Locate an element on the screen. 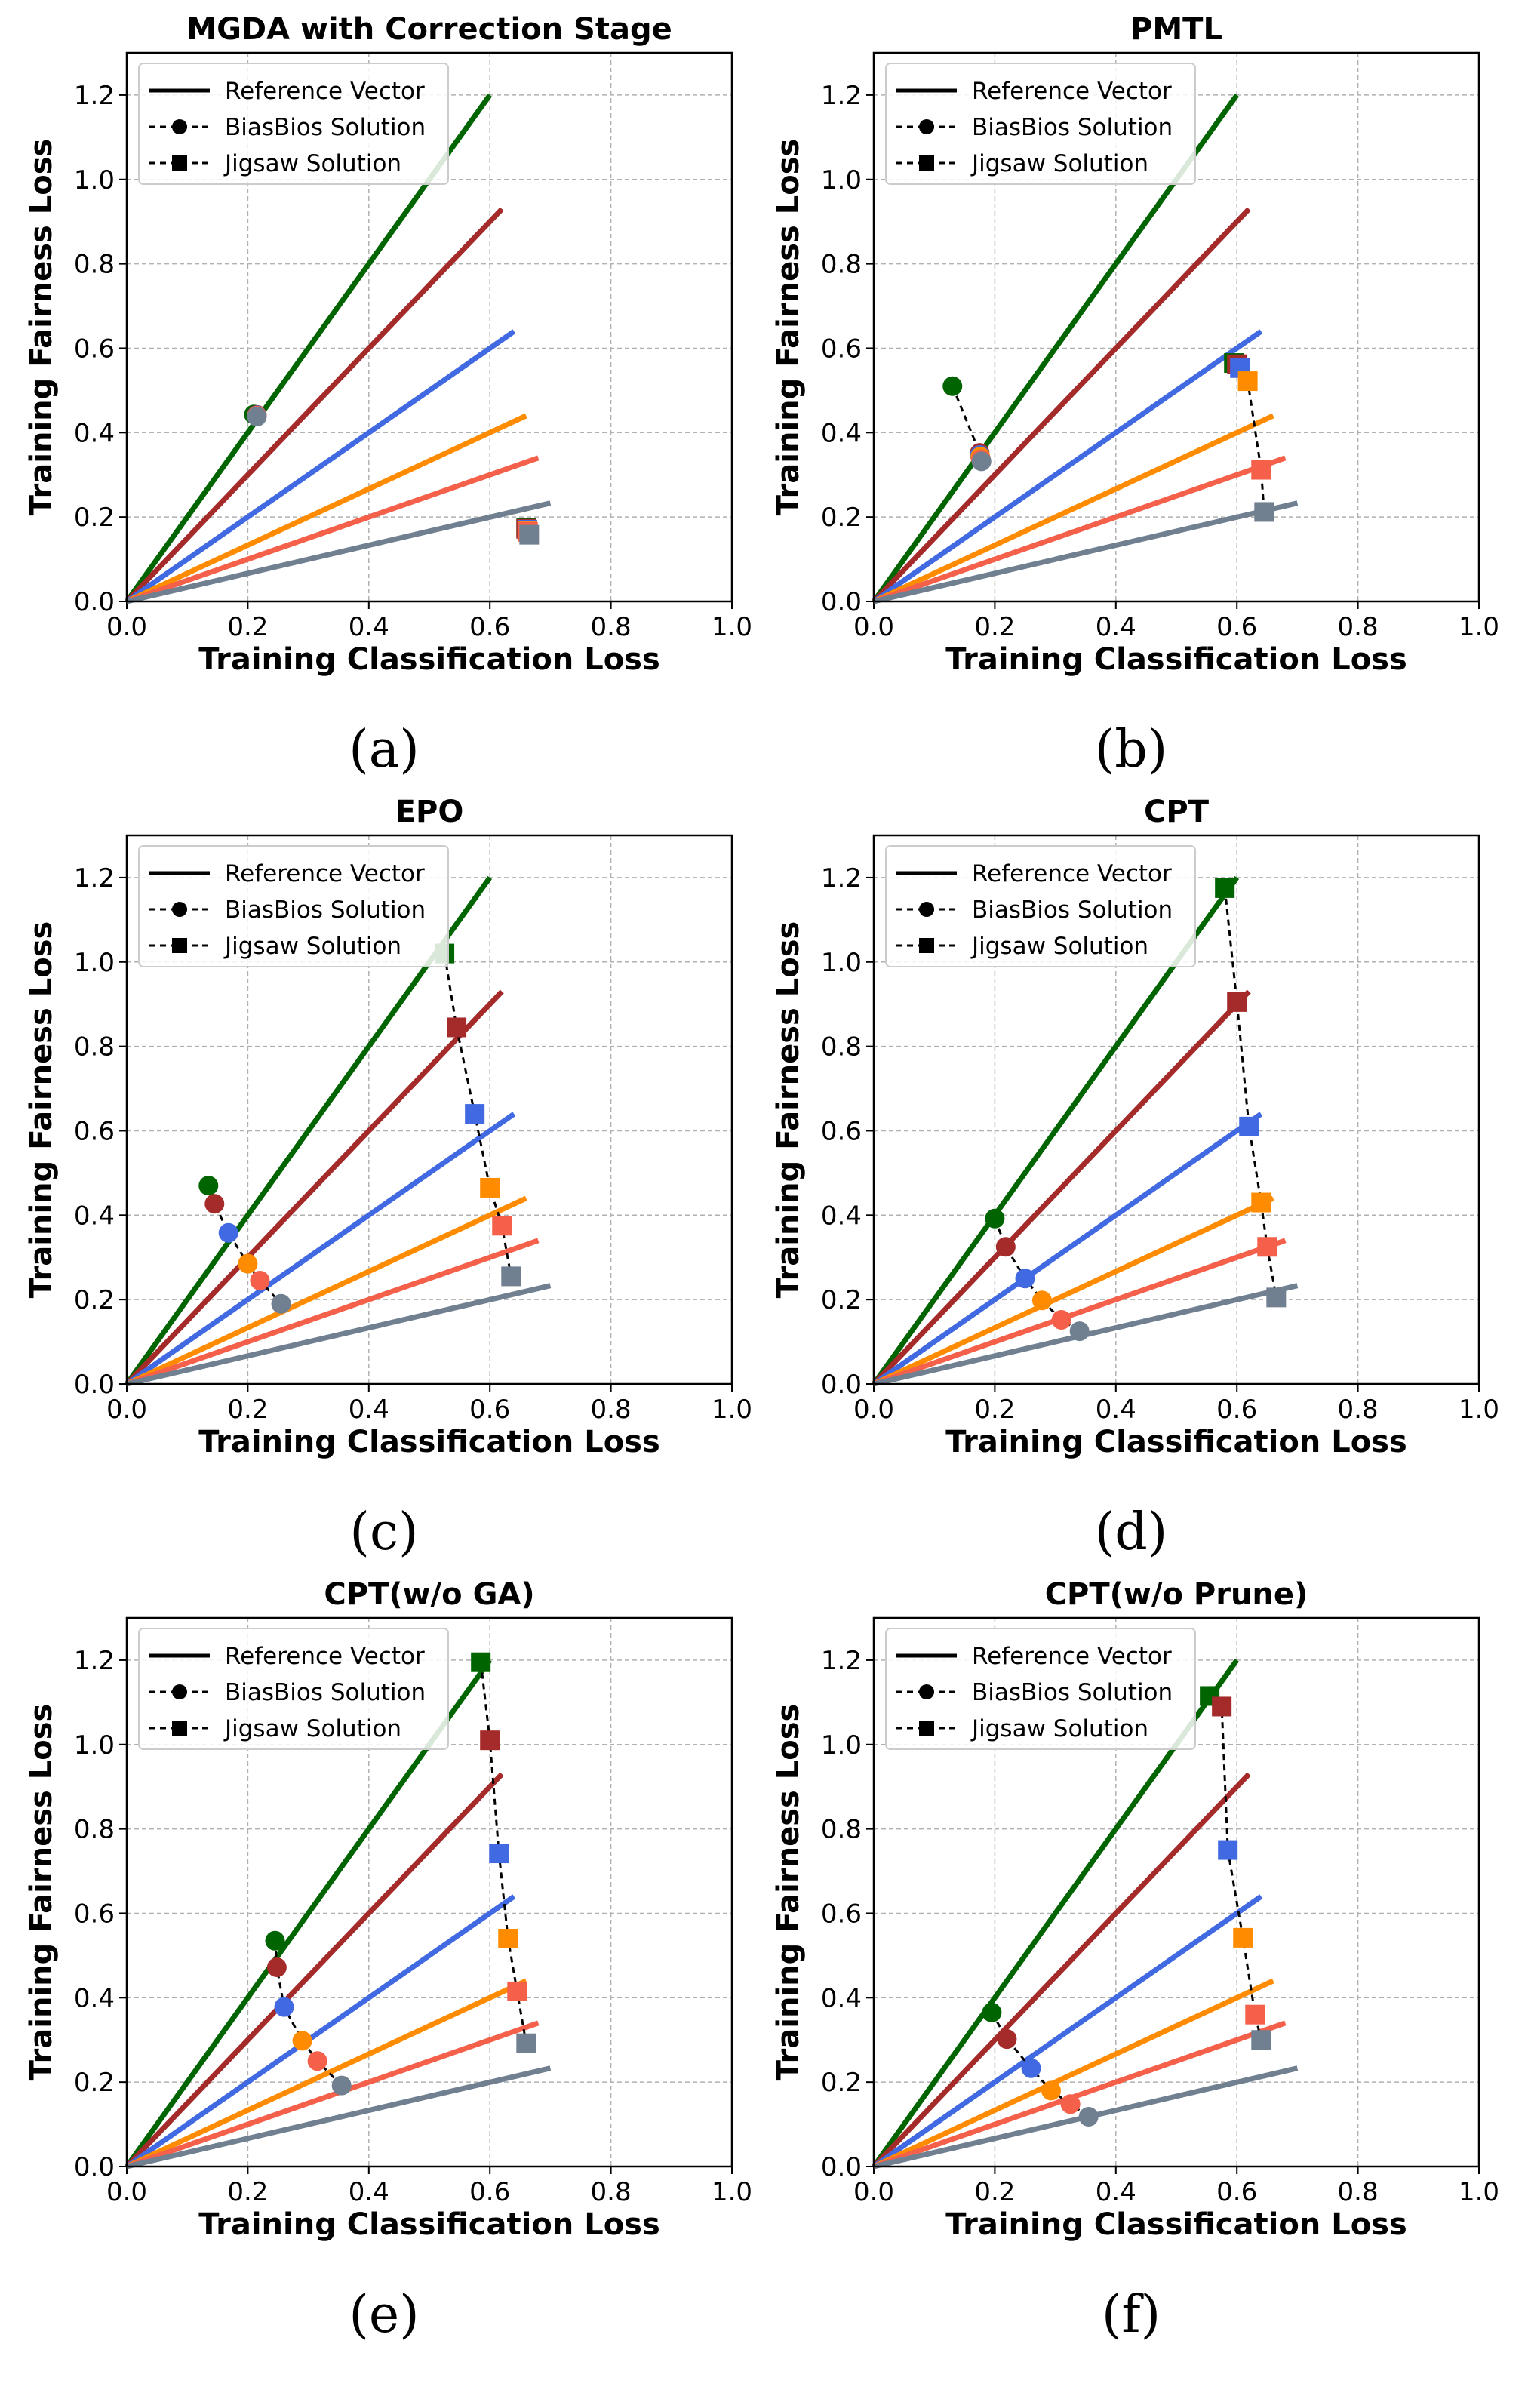 The width and height of the screenshot is (1528, 2408). legend-label-3: Jigsaw Solution is located at coordinates (1059, 946).